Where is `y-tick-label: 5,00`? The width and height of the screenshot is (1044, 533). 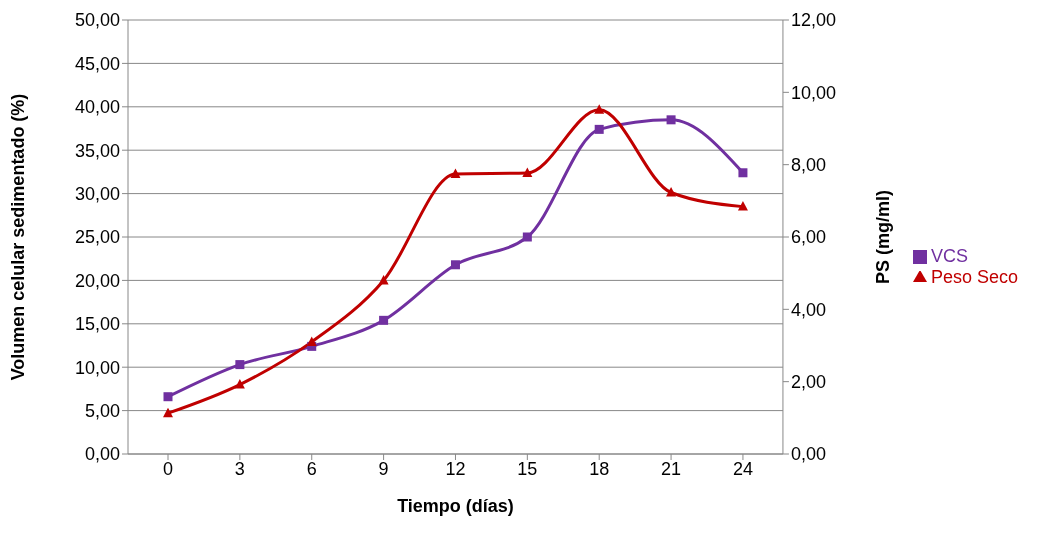 y-tick-label: 5,00 is located at coordinates (102, 410).